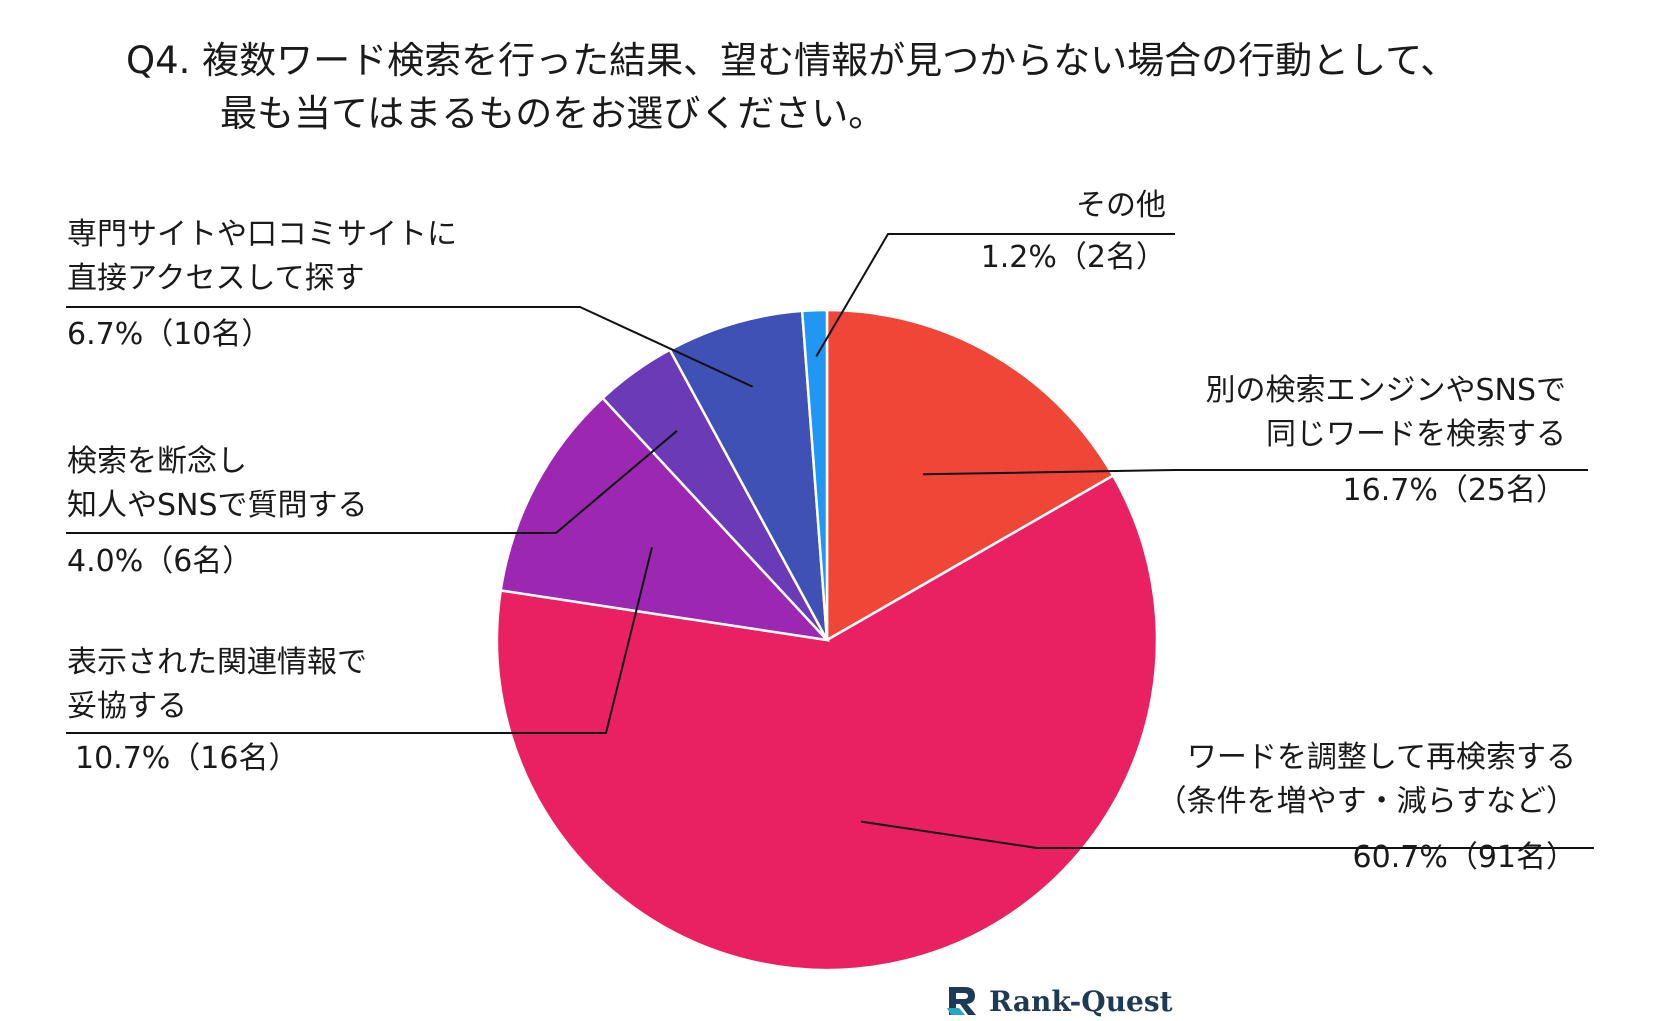  I want to click on slice-label-other-engine: 別の検索エンジンやSNSで 同じワードを検索する 16.7%（25名）, so click(1385, 441).